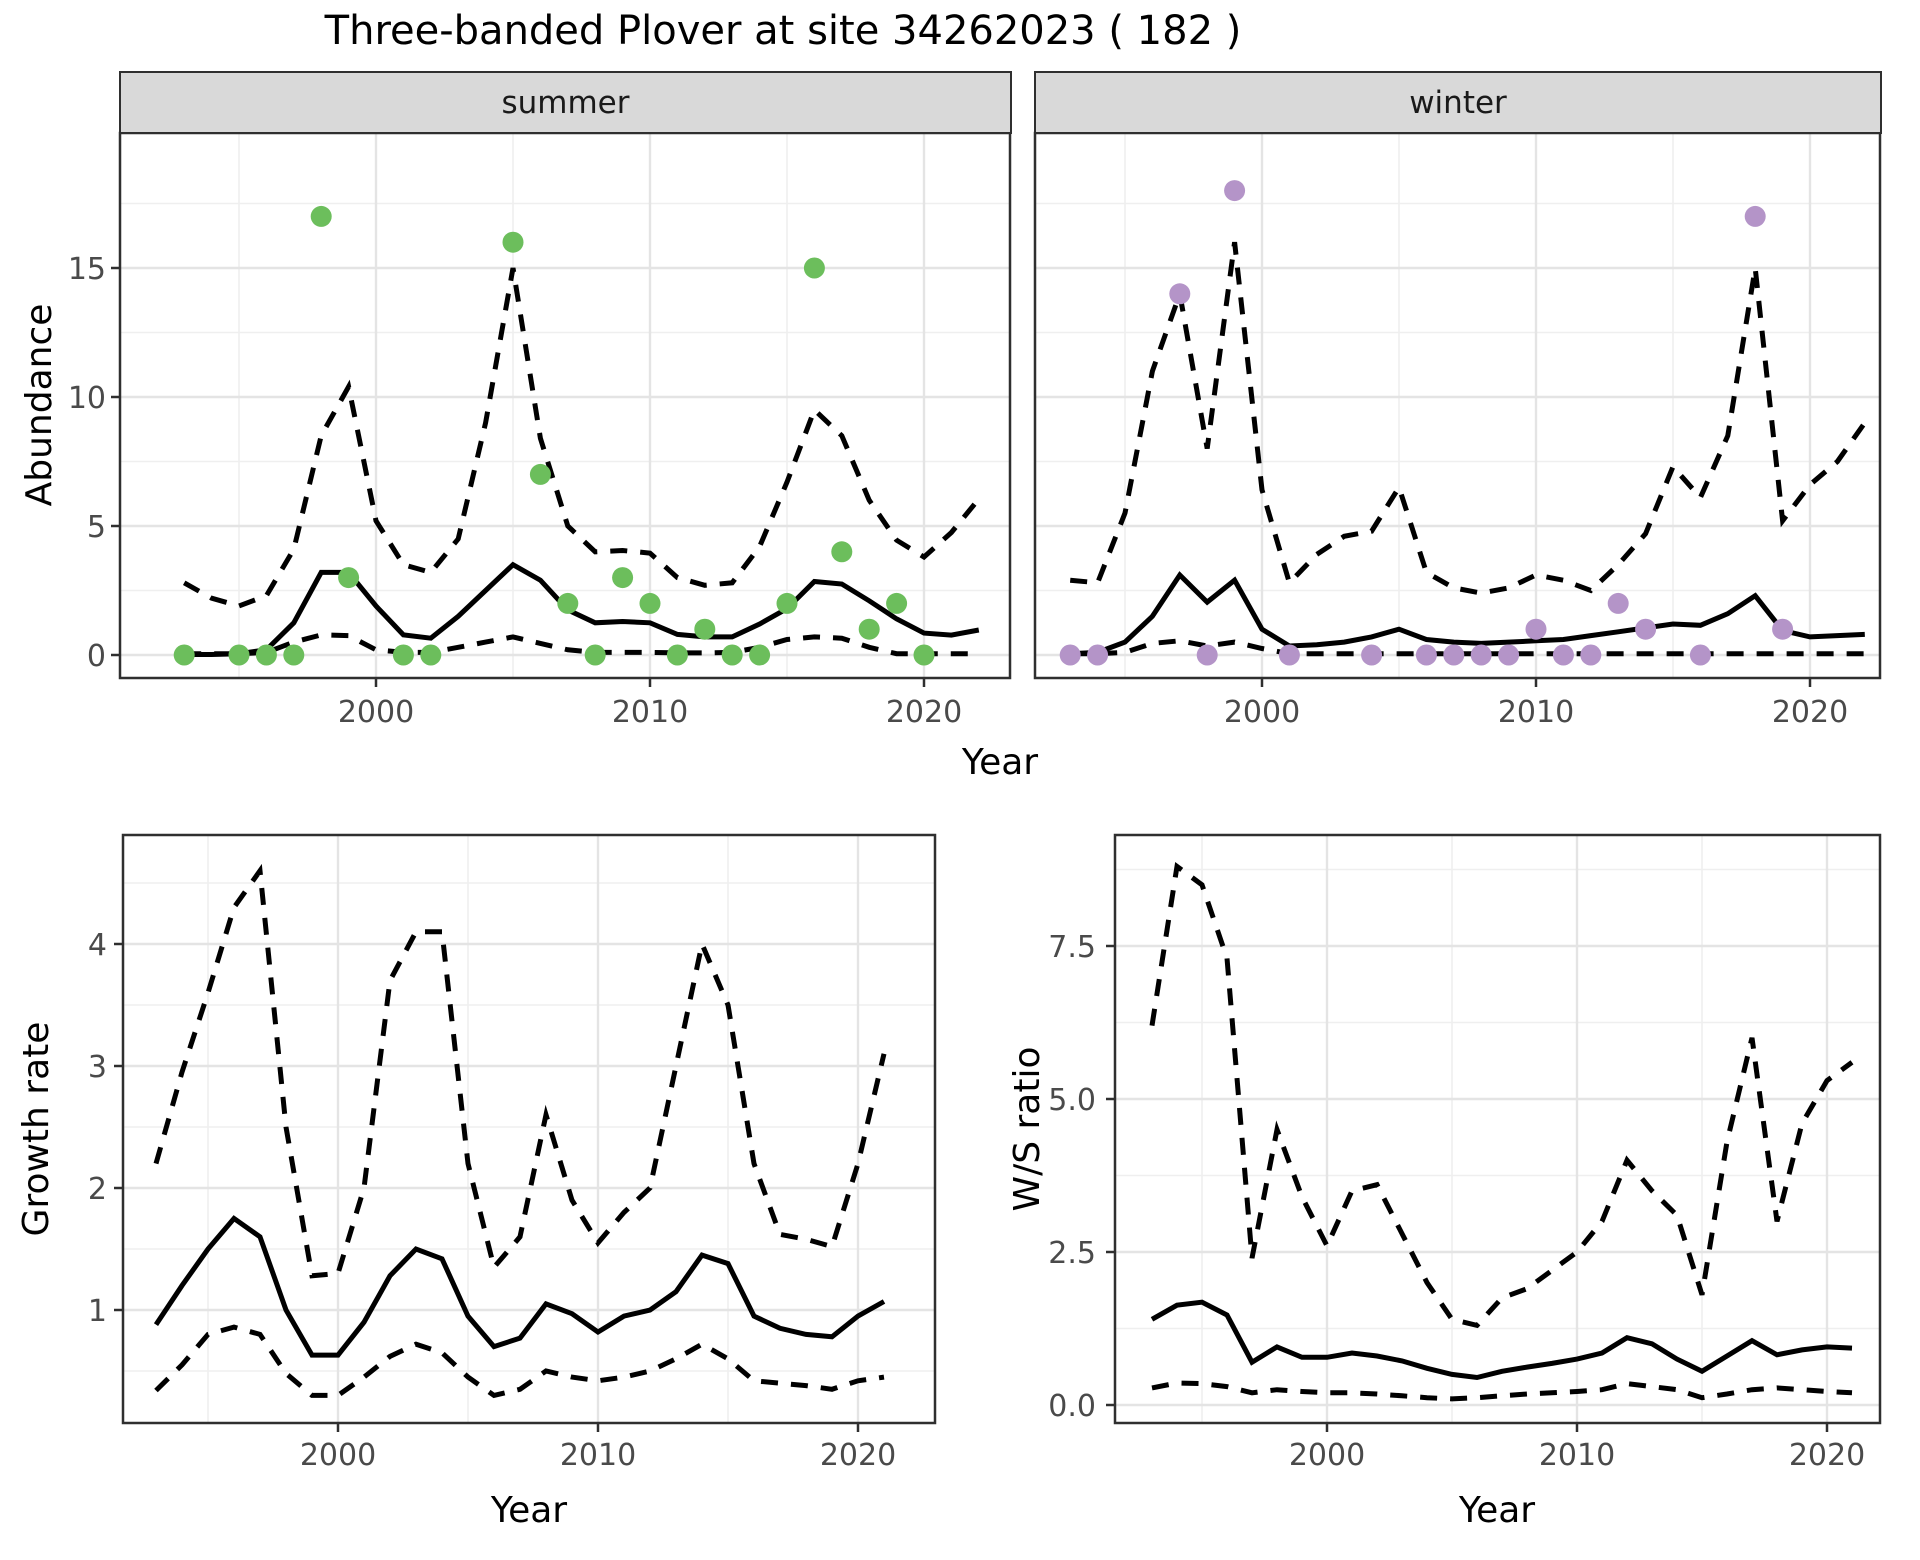 The width and height of the screenshot is (1920, 1560). What do you see at coordinates (1501, 1340) in the screenshot?
I see `ws-mean-line` at bounding box center [1501, 1340].